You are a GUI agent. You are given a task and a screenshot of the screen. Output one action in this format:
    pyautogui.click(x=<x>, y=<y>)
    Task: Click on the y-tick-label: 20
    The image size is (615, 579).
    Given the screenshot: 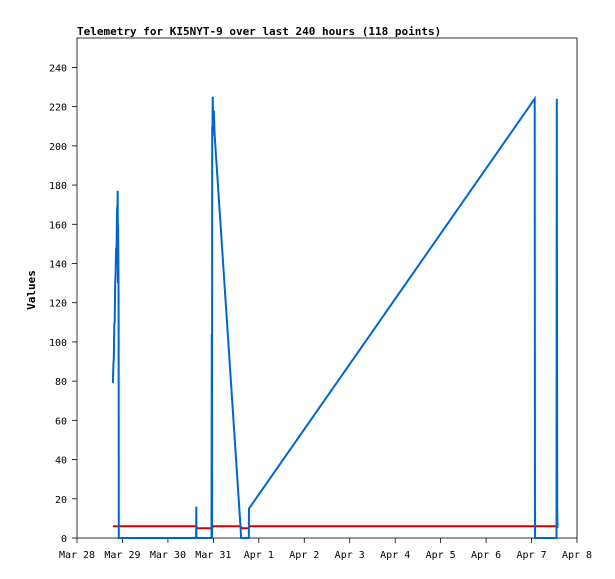 What is the action you would take?
    pyautogui.click(x=61, y=500)
    